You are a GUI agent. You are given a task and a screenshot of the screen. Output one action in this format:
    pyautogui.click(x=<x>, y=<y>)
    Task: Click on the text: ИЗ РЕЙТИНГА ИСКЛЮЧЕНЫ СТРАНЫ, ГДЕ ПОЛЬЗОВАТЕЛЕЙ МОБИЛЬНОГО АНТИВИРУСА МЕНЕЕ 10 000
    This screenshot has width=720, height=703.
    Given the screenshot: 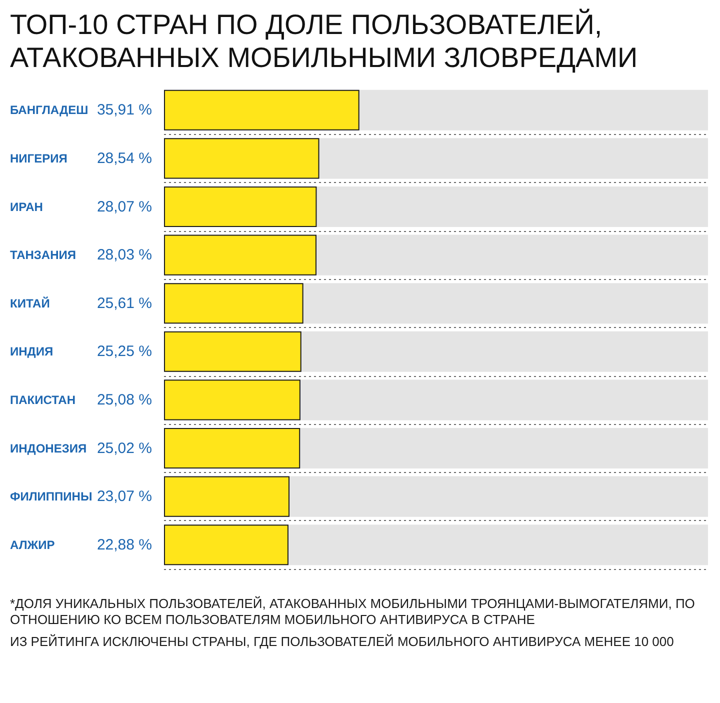 What is the action you would take?
    pyautogui.click(x=342, y=642)
    